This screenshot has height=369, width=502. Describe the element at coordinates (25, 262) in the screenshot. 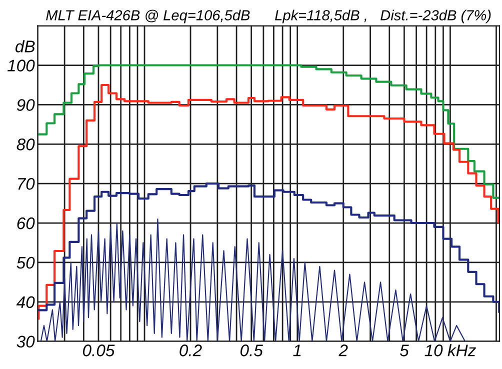

I see `y-tick-label: 50` at that location.